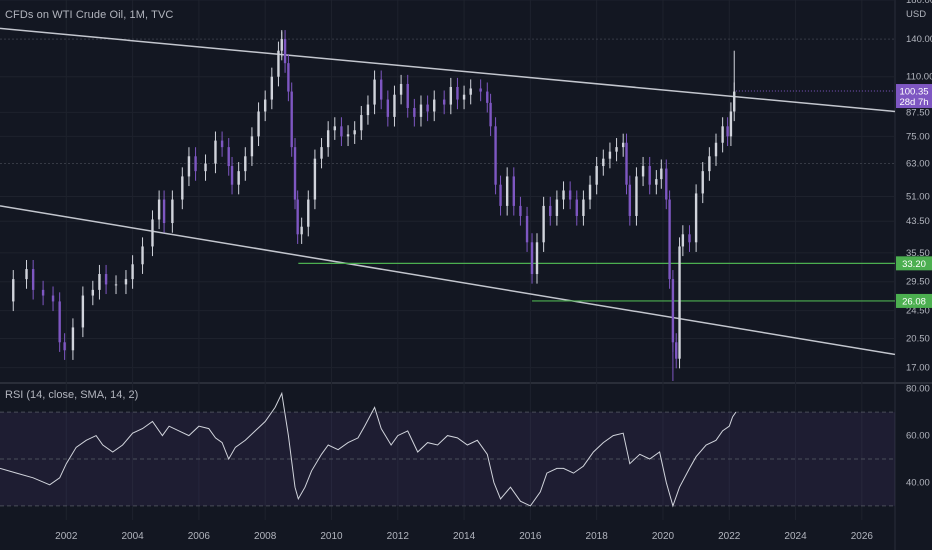 This screenshot has width=932, height=550. Describe the element at coordinates (918, 112) in the screenshot. I see `y-tick-label: 87.50` at that location.